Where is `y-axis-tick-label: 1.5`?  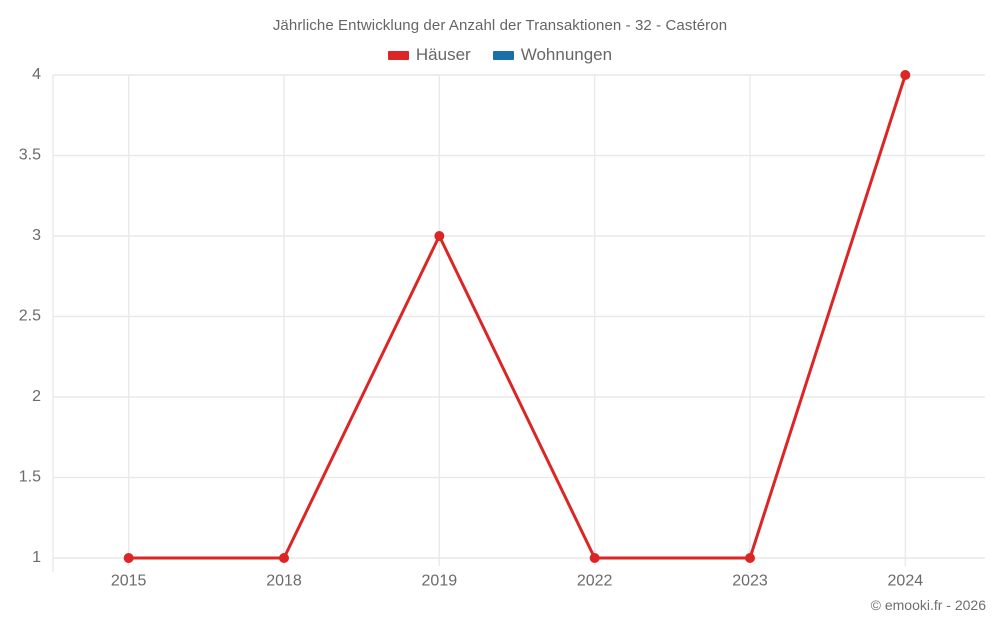 y-axis-tick-label: 1.5 is located at coordinates (30, 477).